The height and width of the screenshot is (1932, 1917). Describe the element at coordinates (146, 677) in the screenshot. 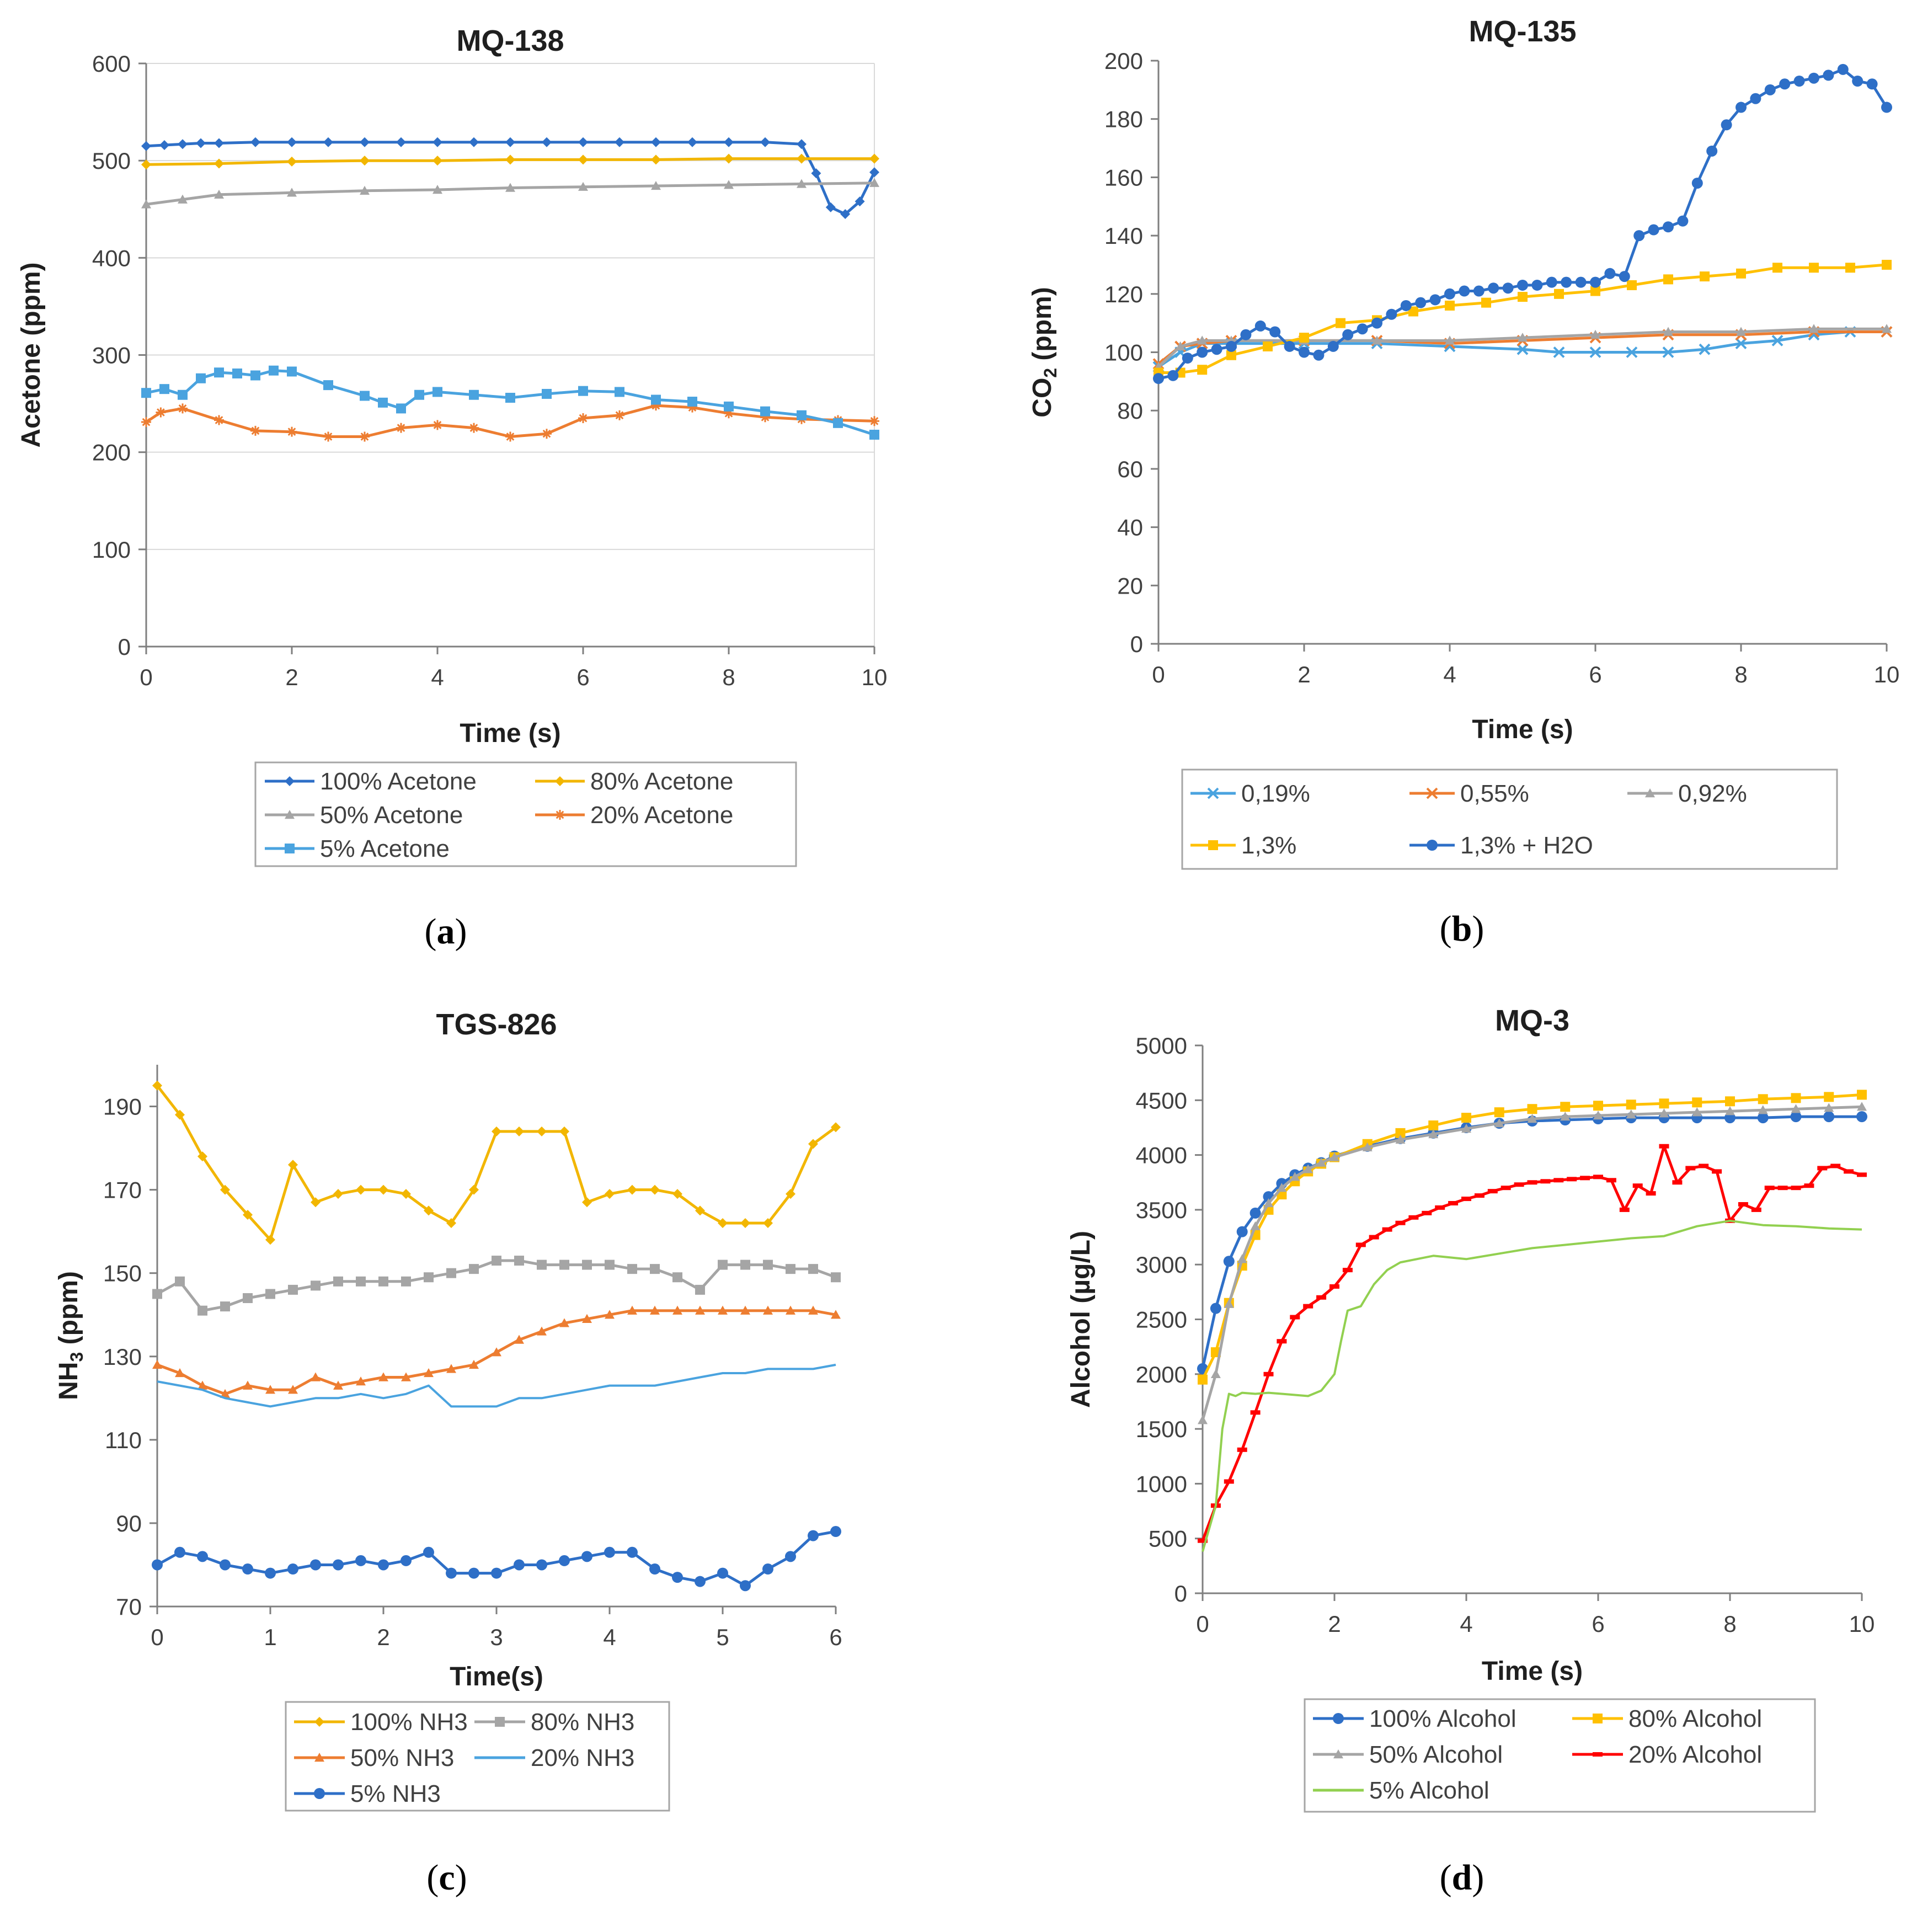

I see `x-tick-label: 0` at that location.